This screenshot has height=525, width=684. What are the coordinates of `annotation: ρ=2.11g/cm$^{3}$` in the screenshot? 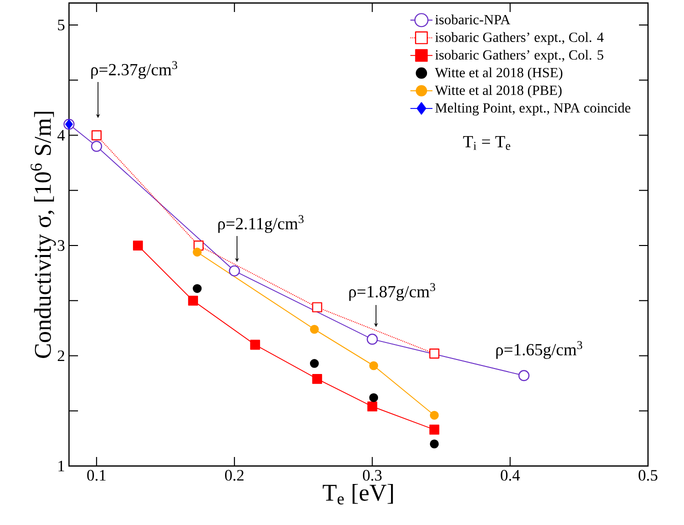 It's located at (261, 224).